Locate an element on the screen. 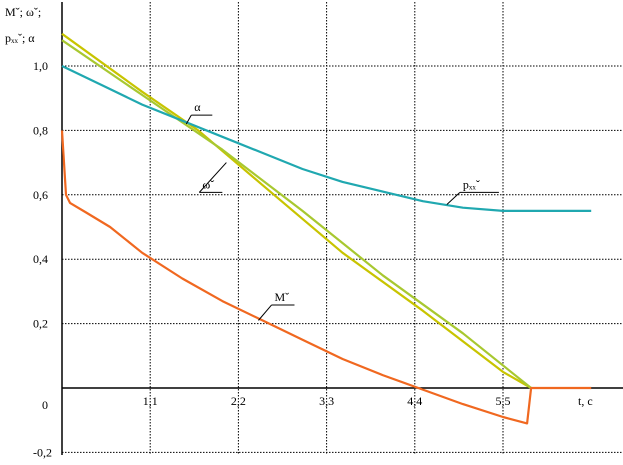  x-tick-label: 5,5 is located at coordinates (503, 401).